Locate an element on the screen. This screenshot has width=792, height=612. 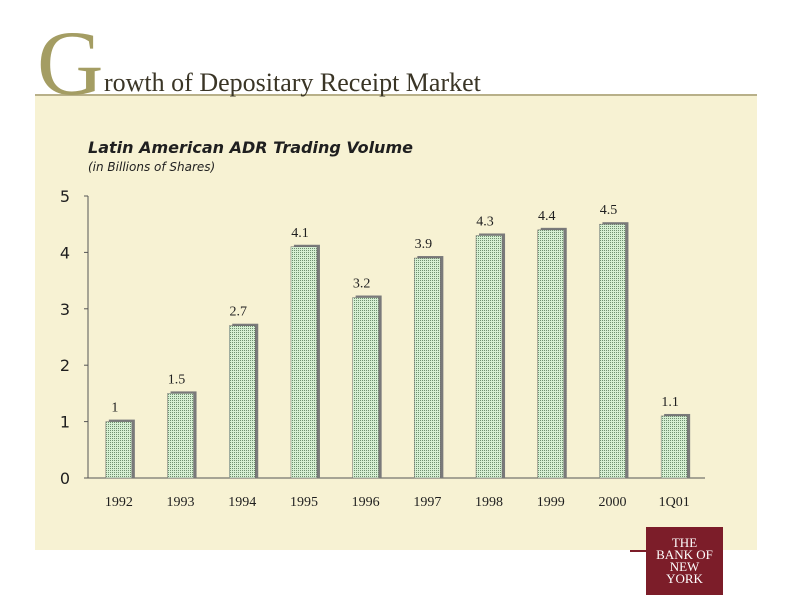
logo-line-3: NEW is located at coordinates (684, 566).